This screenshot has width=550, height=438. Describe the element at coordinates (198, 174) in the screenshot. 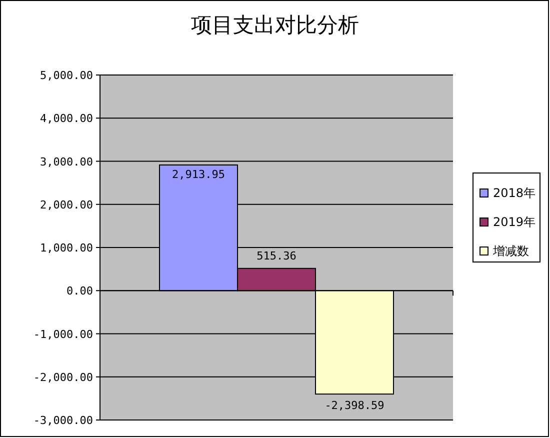

I see `data-label: 2,913.95` at that location.